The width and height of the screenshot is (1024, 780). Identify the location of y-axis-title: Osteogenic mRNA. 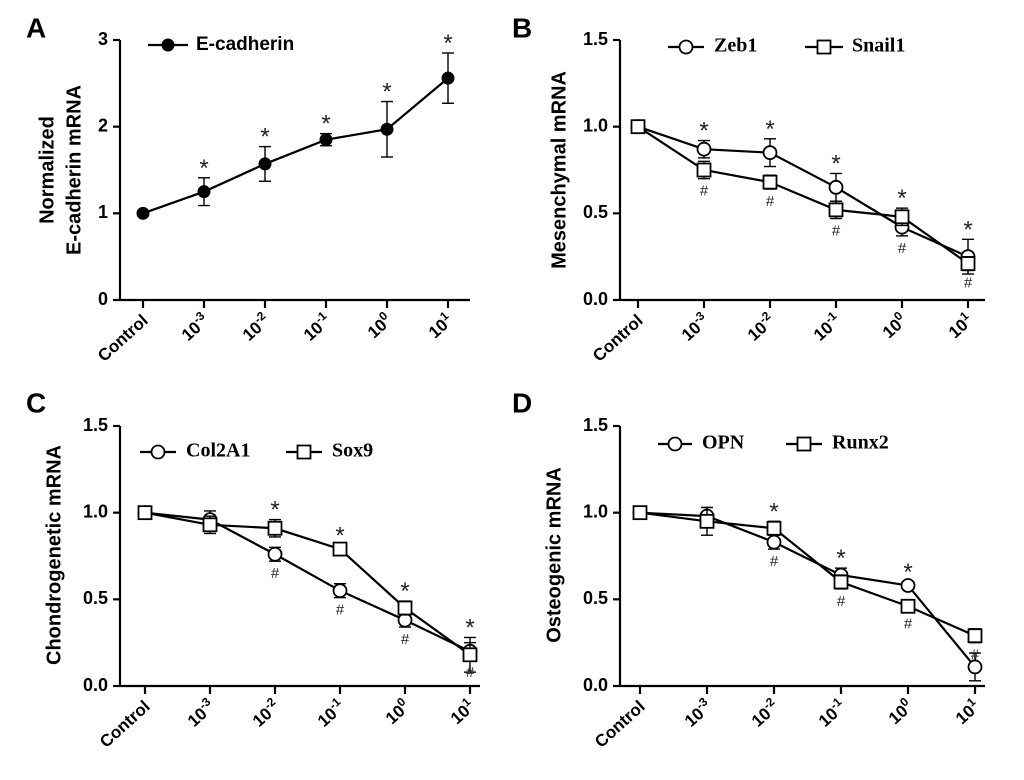
(554, 555).